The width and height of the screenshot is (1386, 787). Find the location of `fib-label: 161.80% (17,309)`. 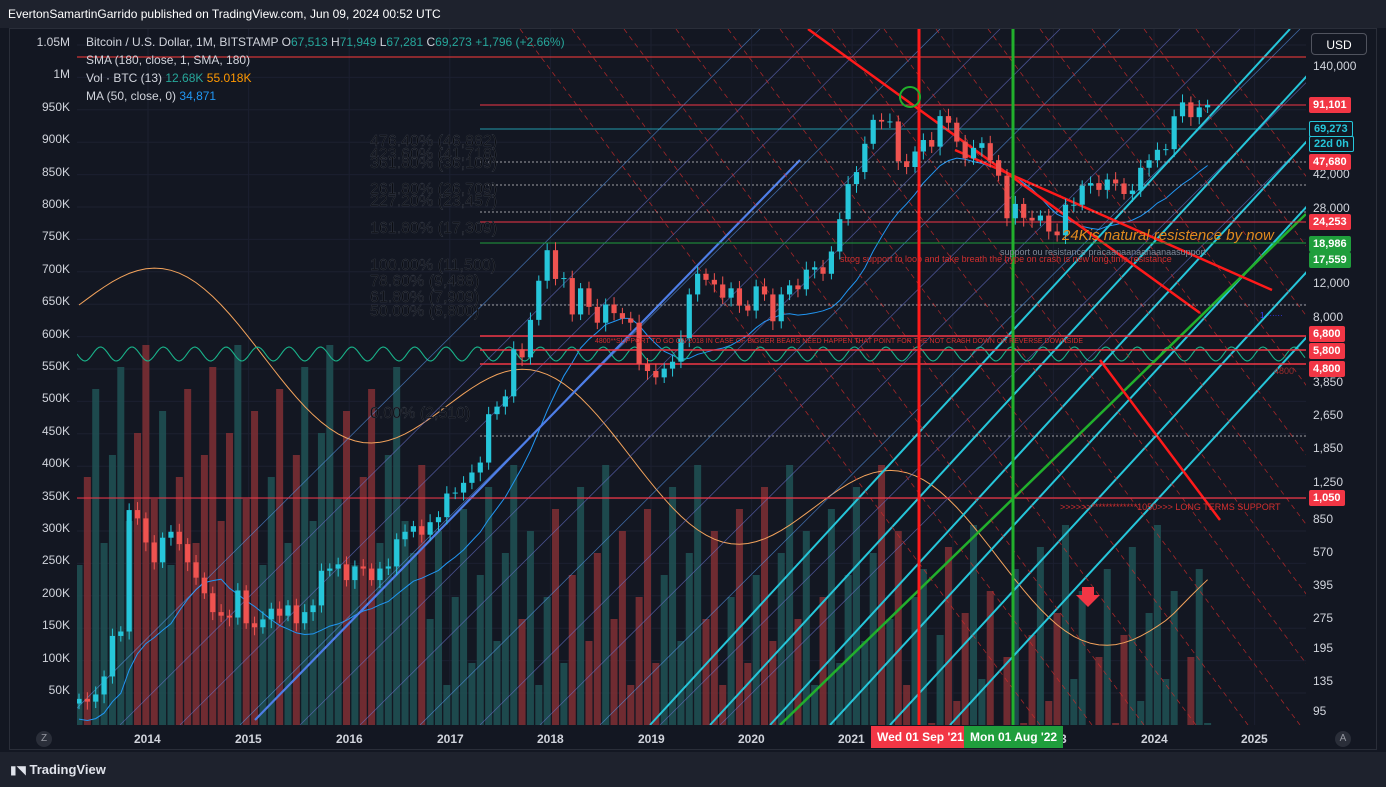

fib-label: 161.80% (17,309) is located at coordinates (433, 228).